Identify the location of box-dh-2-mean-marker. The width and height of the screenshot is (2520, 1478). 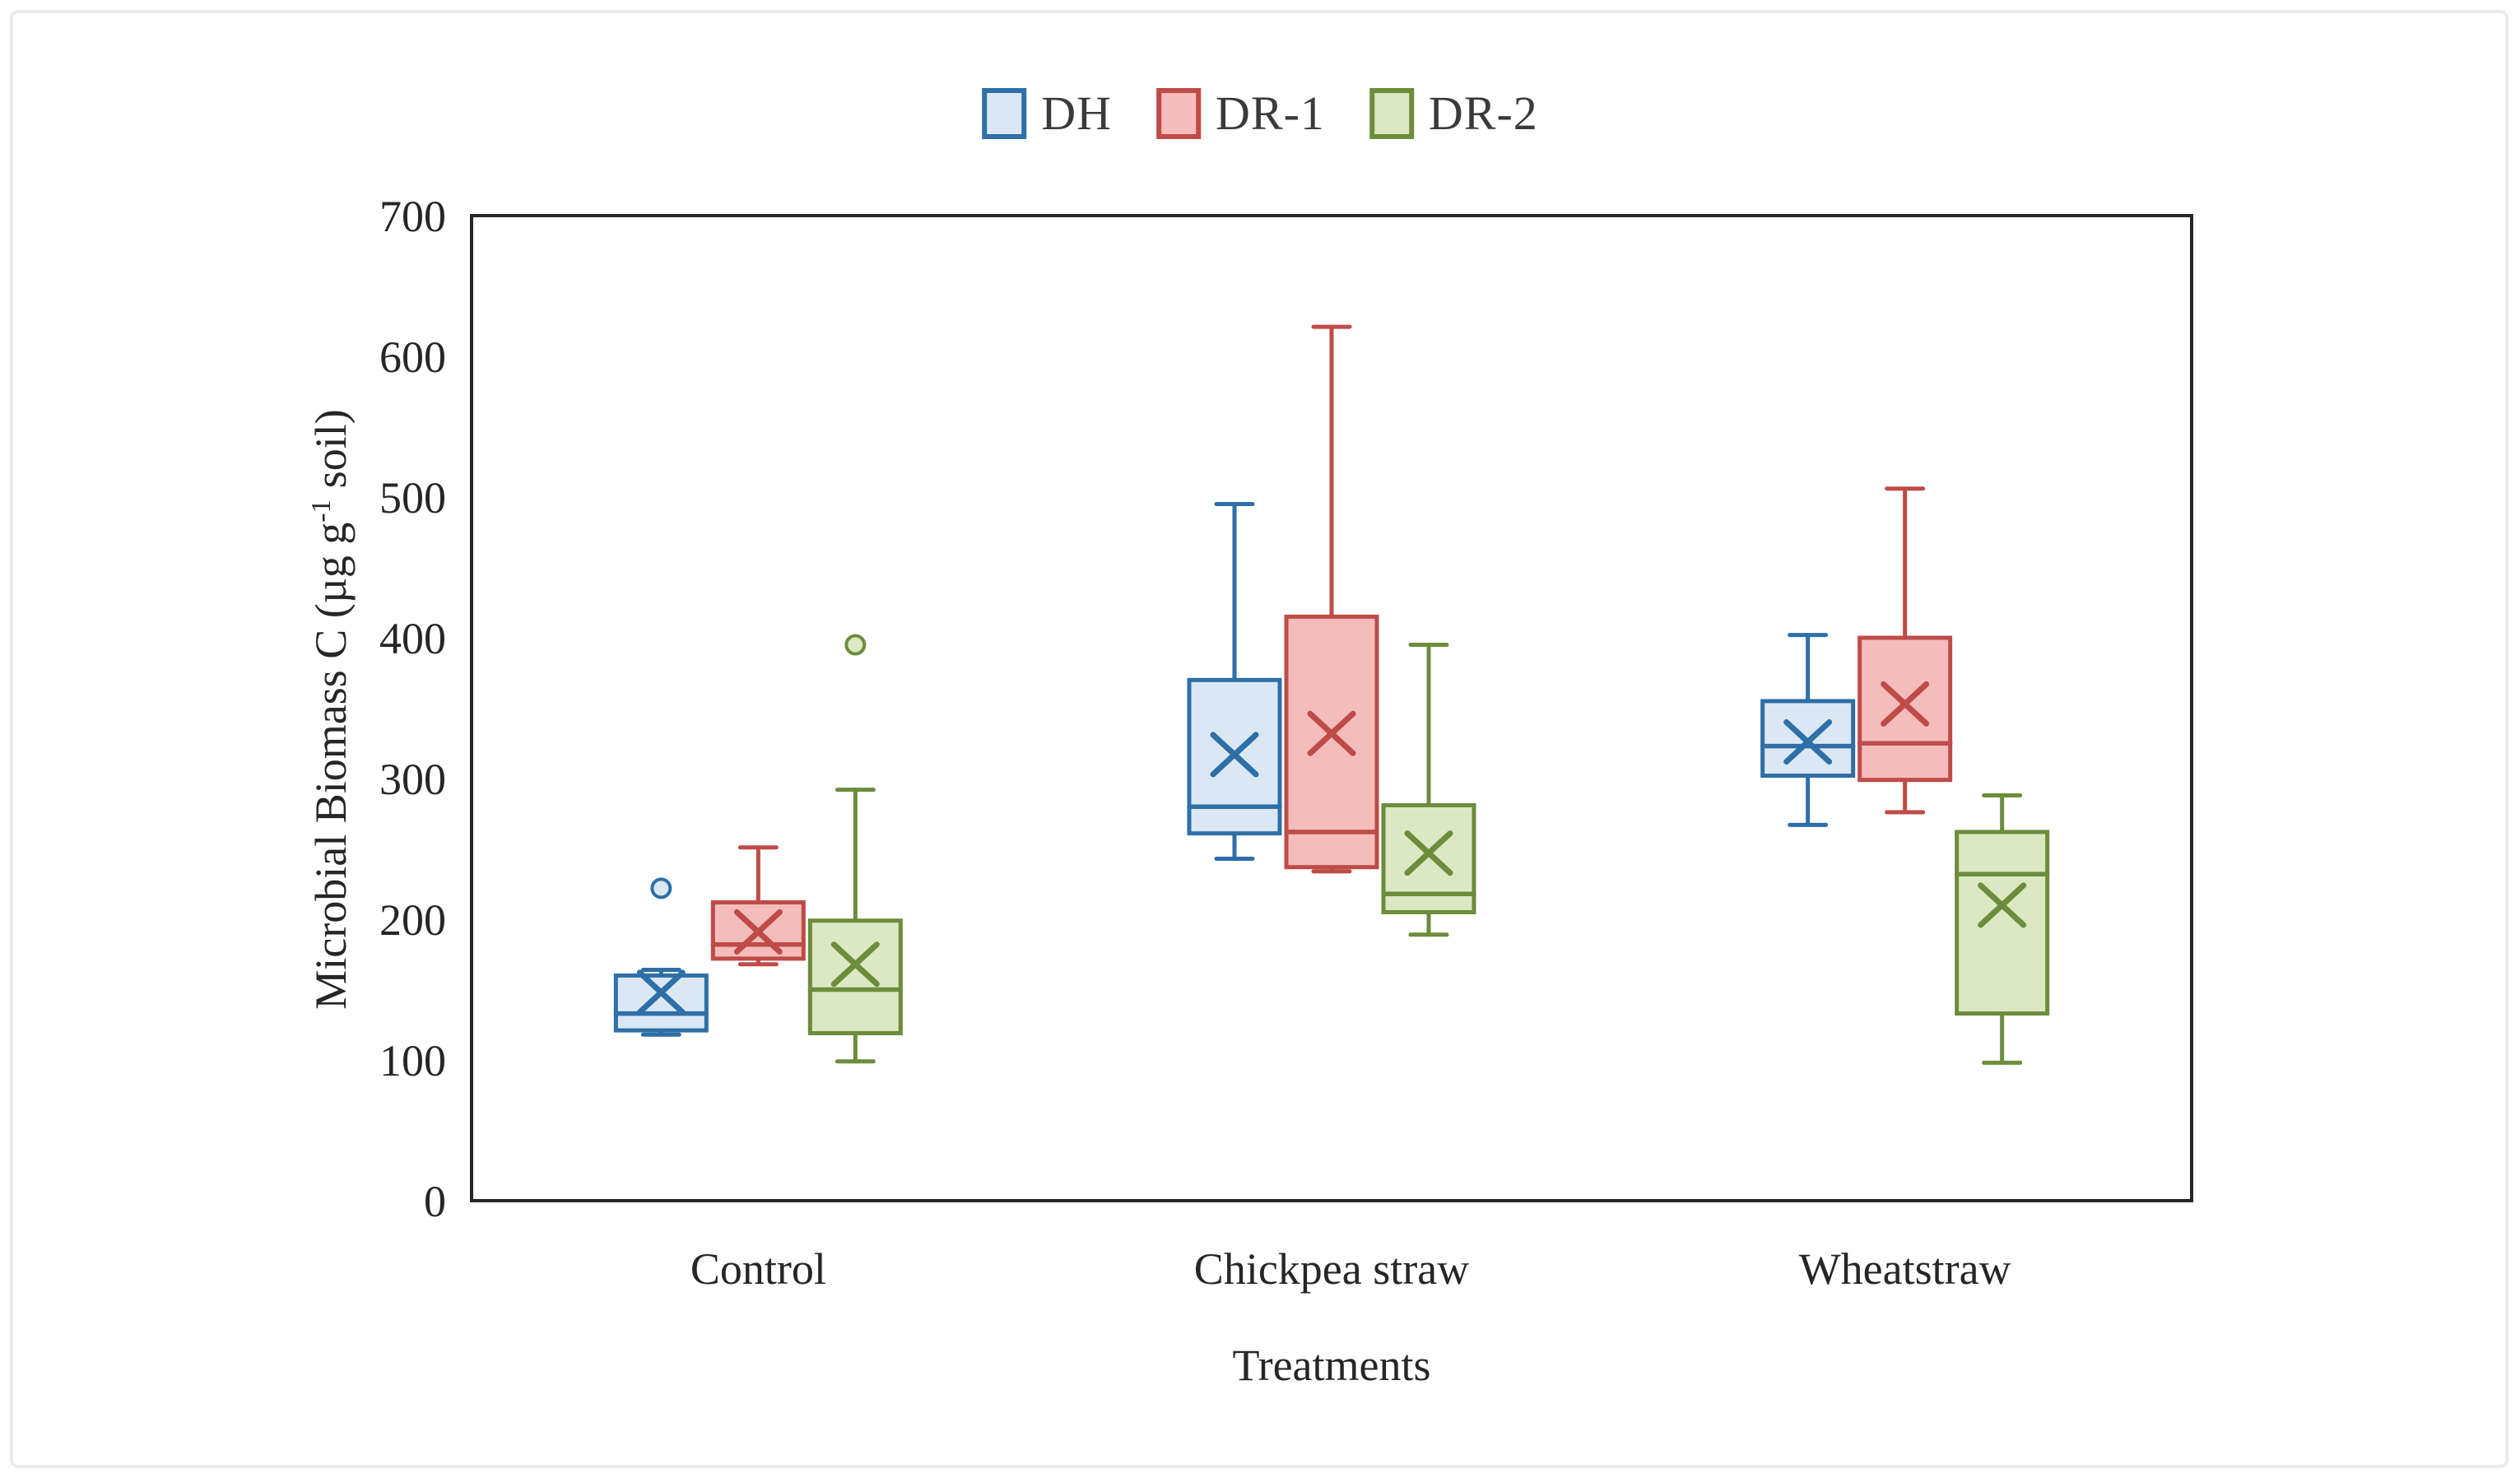
(1808, 742).